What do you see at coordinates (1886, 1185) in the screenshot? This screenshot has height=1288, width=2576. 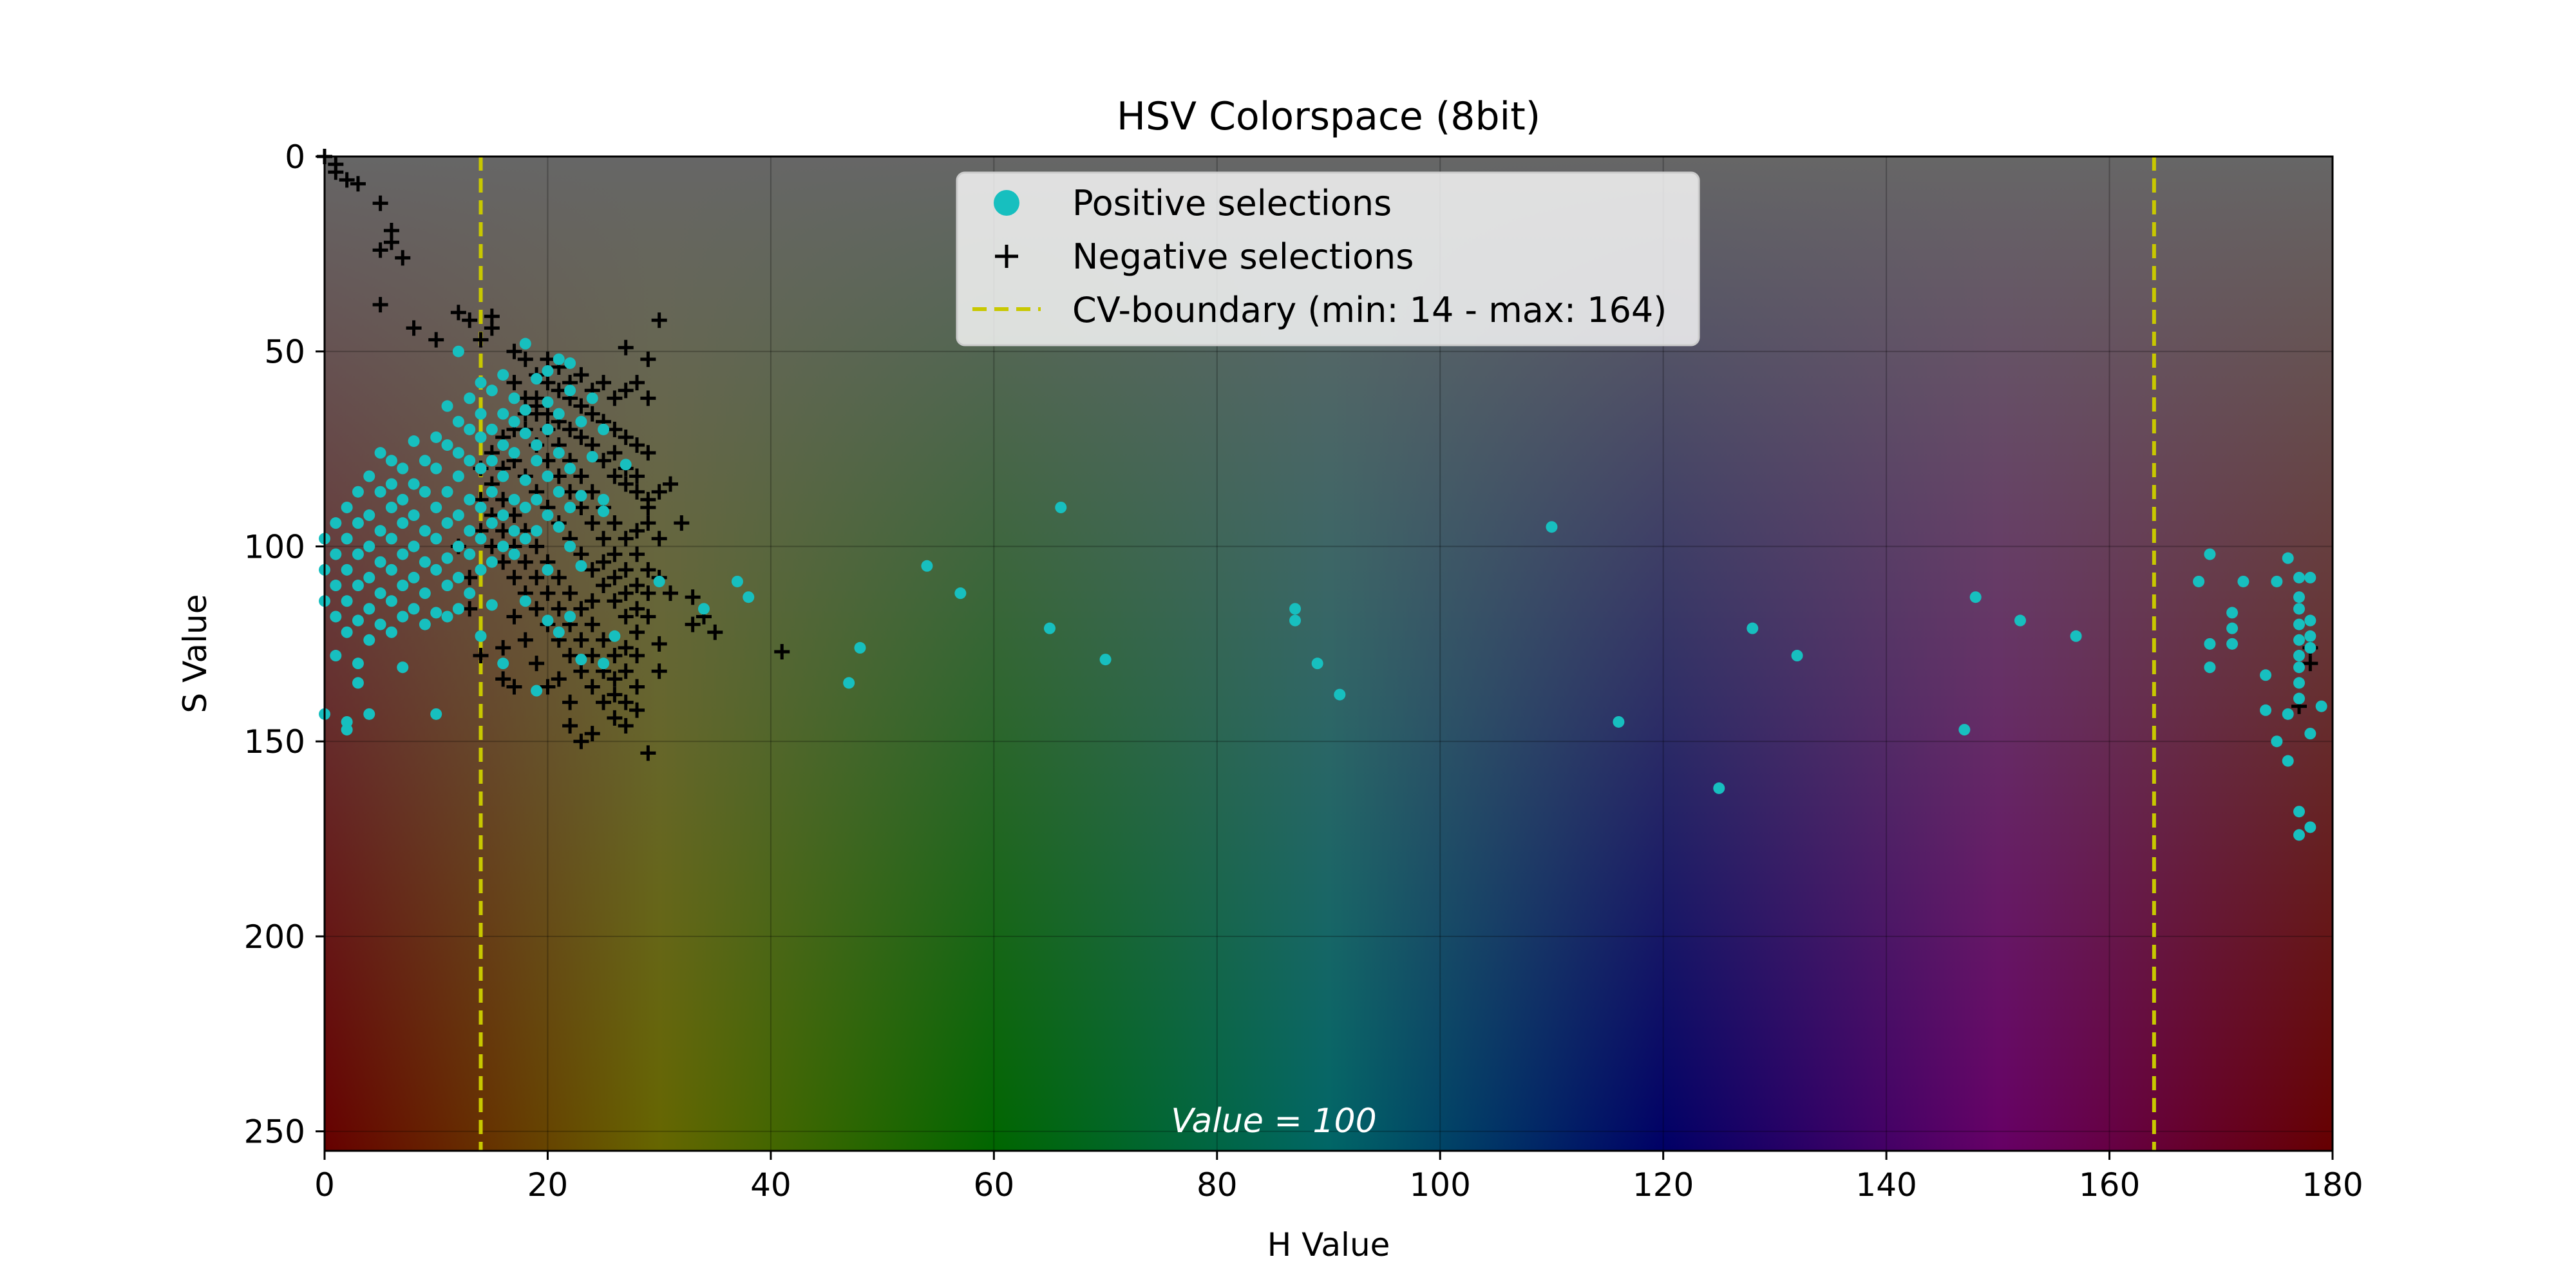 I see `x-tick-label: 140` at bounding box center [1886, 1185].